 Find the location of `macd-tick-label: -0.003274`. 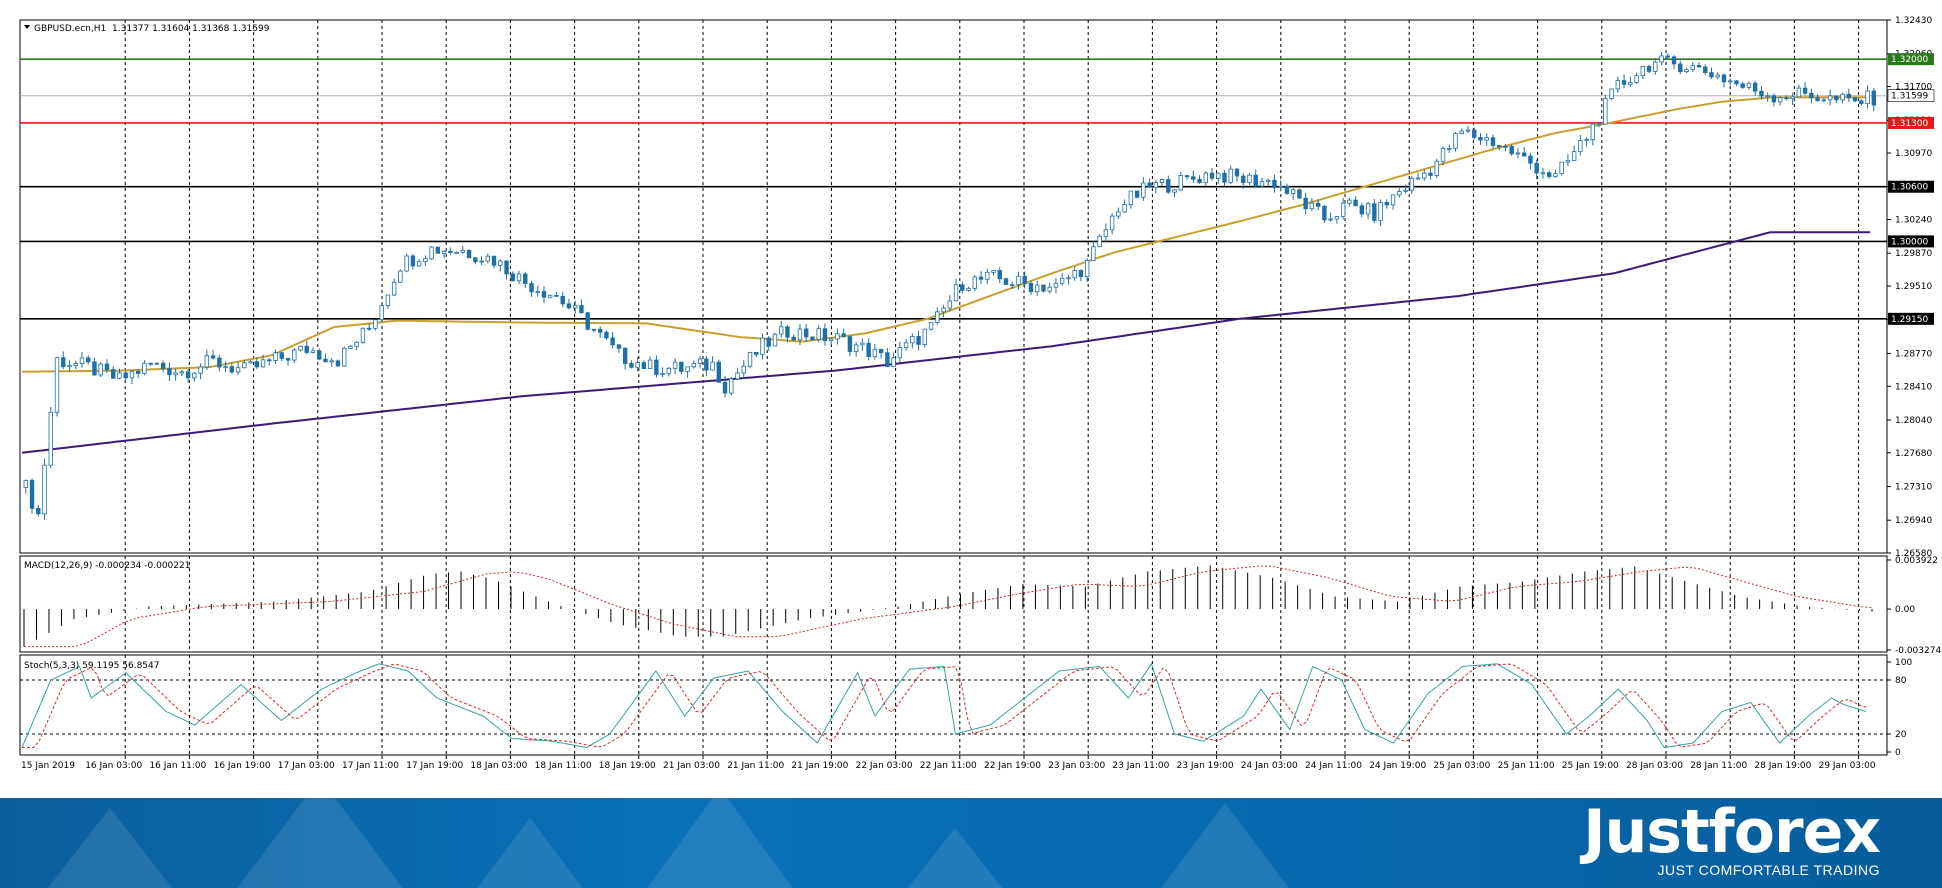

macd-tick-label: -0.003274 is located at coordinates (1918, 651).